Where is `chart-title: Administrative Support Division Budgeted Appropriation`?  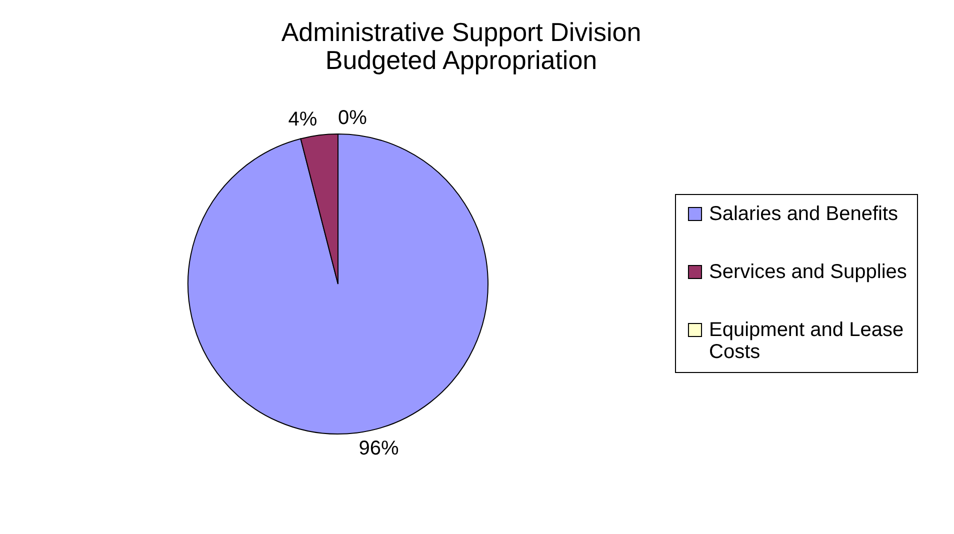 chart-title: Administrative Support Division Budgeted Appropriation is located at coordinates (461, 46).